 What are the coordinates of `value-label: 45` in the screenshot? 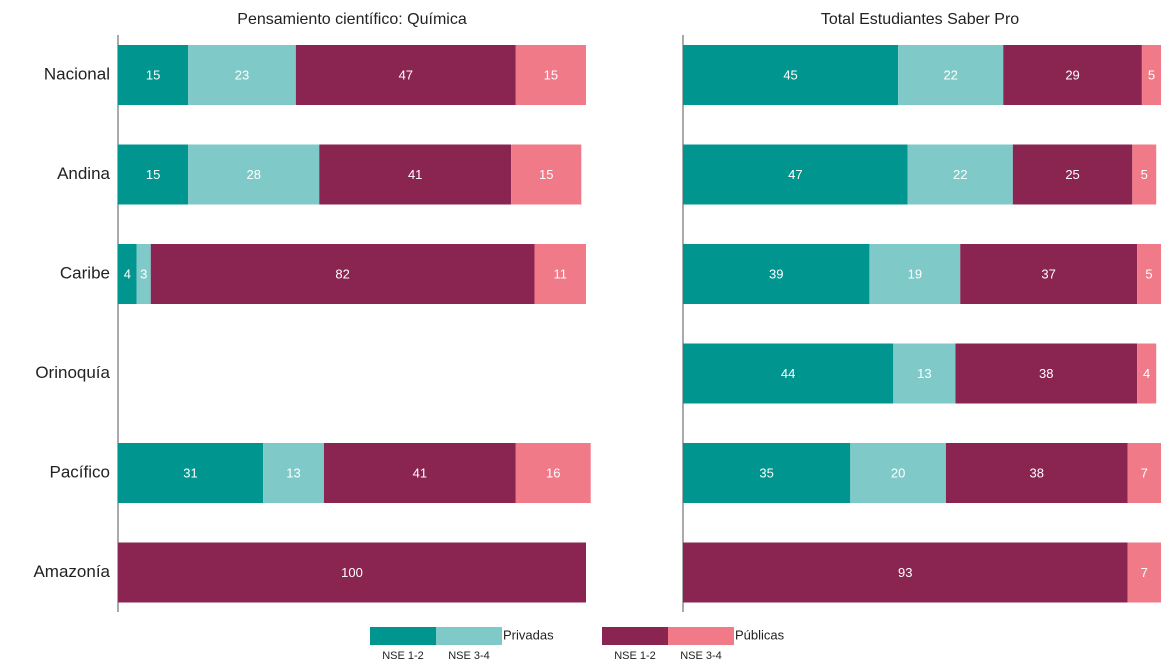 It's located at (790, 74).